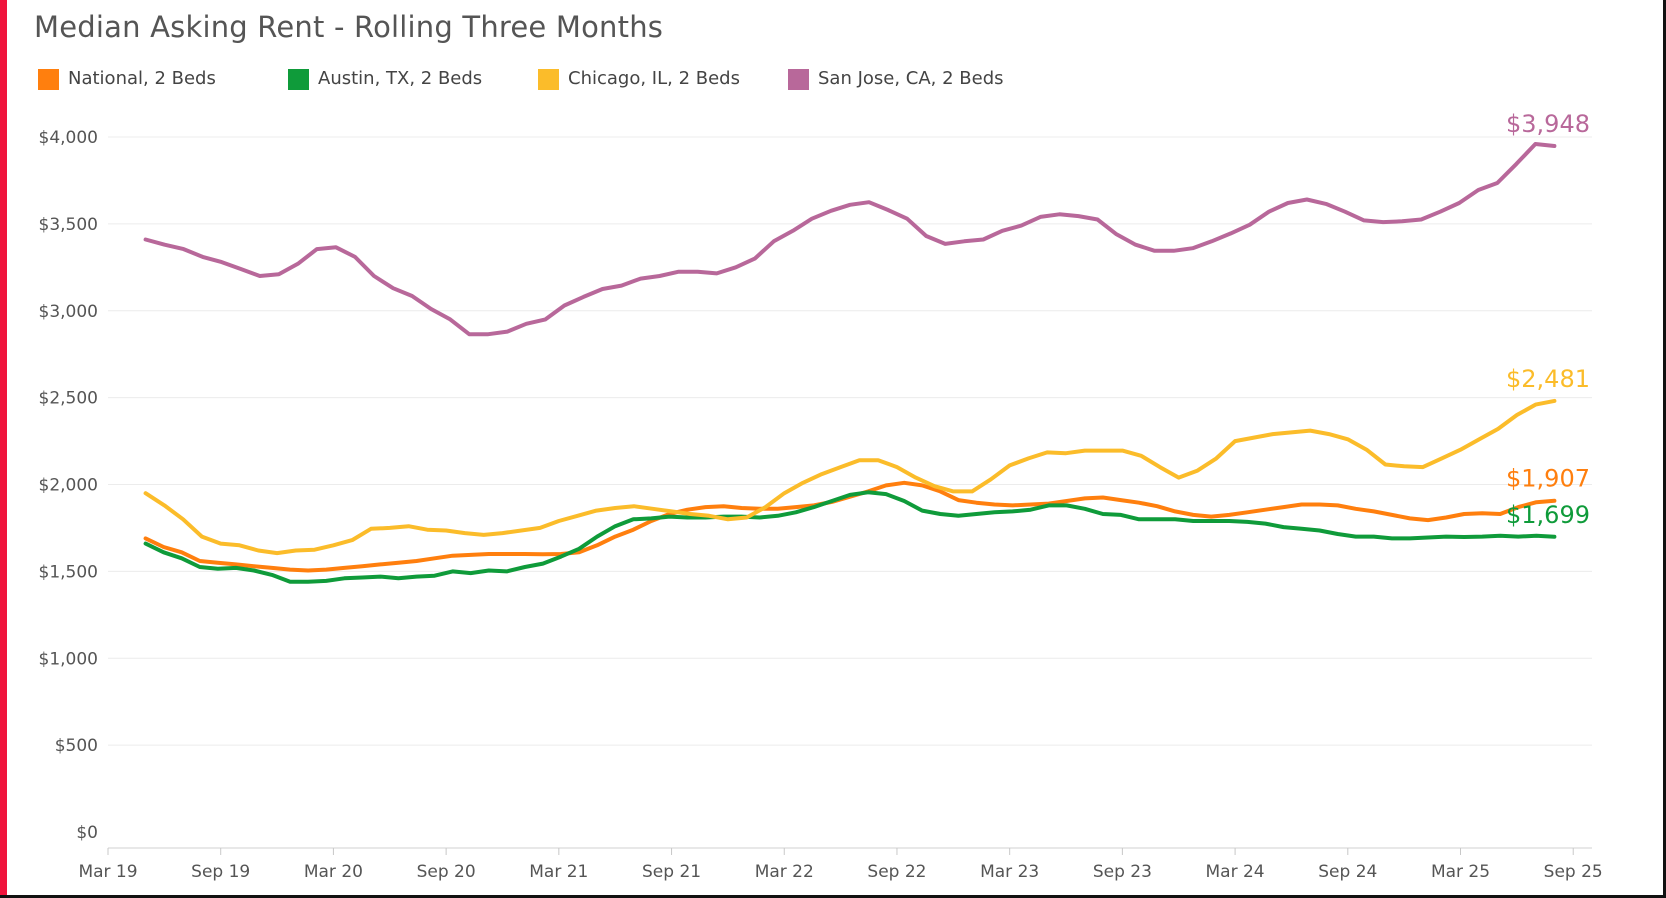 The image size is (1666, 898). What do you see at coordinates (558, 872) in the screenshot?
I see `x-tick-label: Mar 21` at bounding box center [558, 872].